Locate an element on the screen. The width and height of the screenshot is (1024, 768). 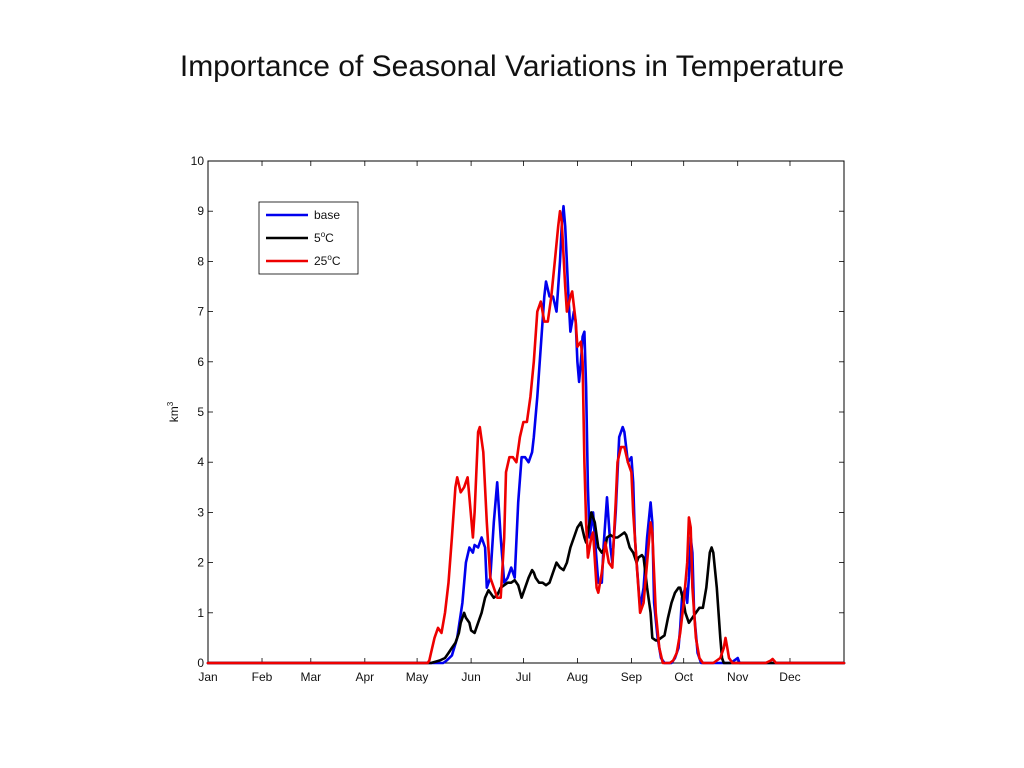
y-tick-label: 8 is located at coordinates (200, 261).